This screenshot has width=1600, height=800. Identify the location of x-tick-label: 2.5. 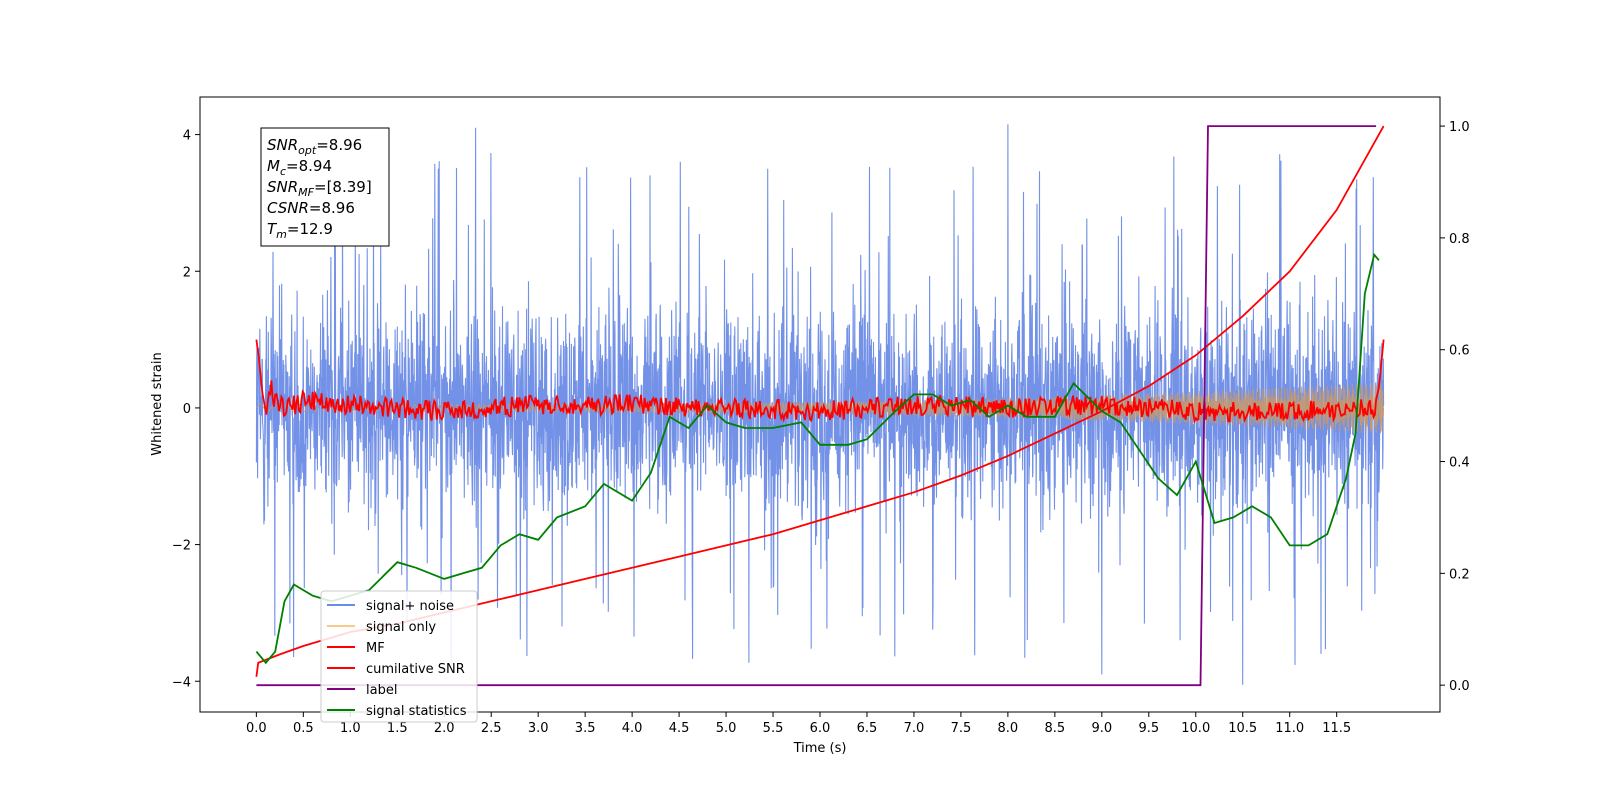
(491, 728).